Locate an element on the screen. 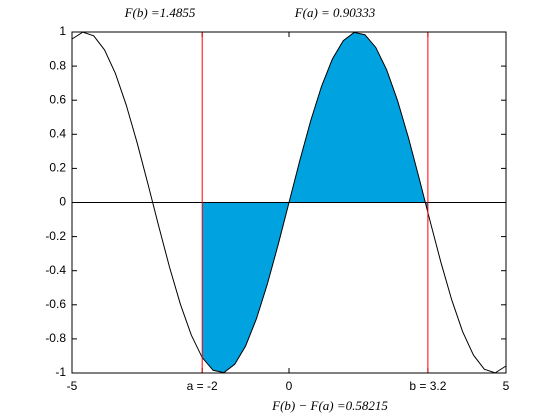 This screenshot has width=560, height=420. y-tick-label: 1 is located at coordinates (62, 31).